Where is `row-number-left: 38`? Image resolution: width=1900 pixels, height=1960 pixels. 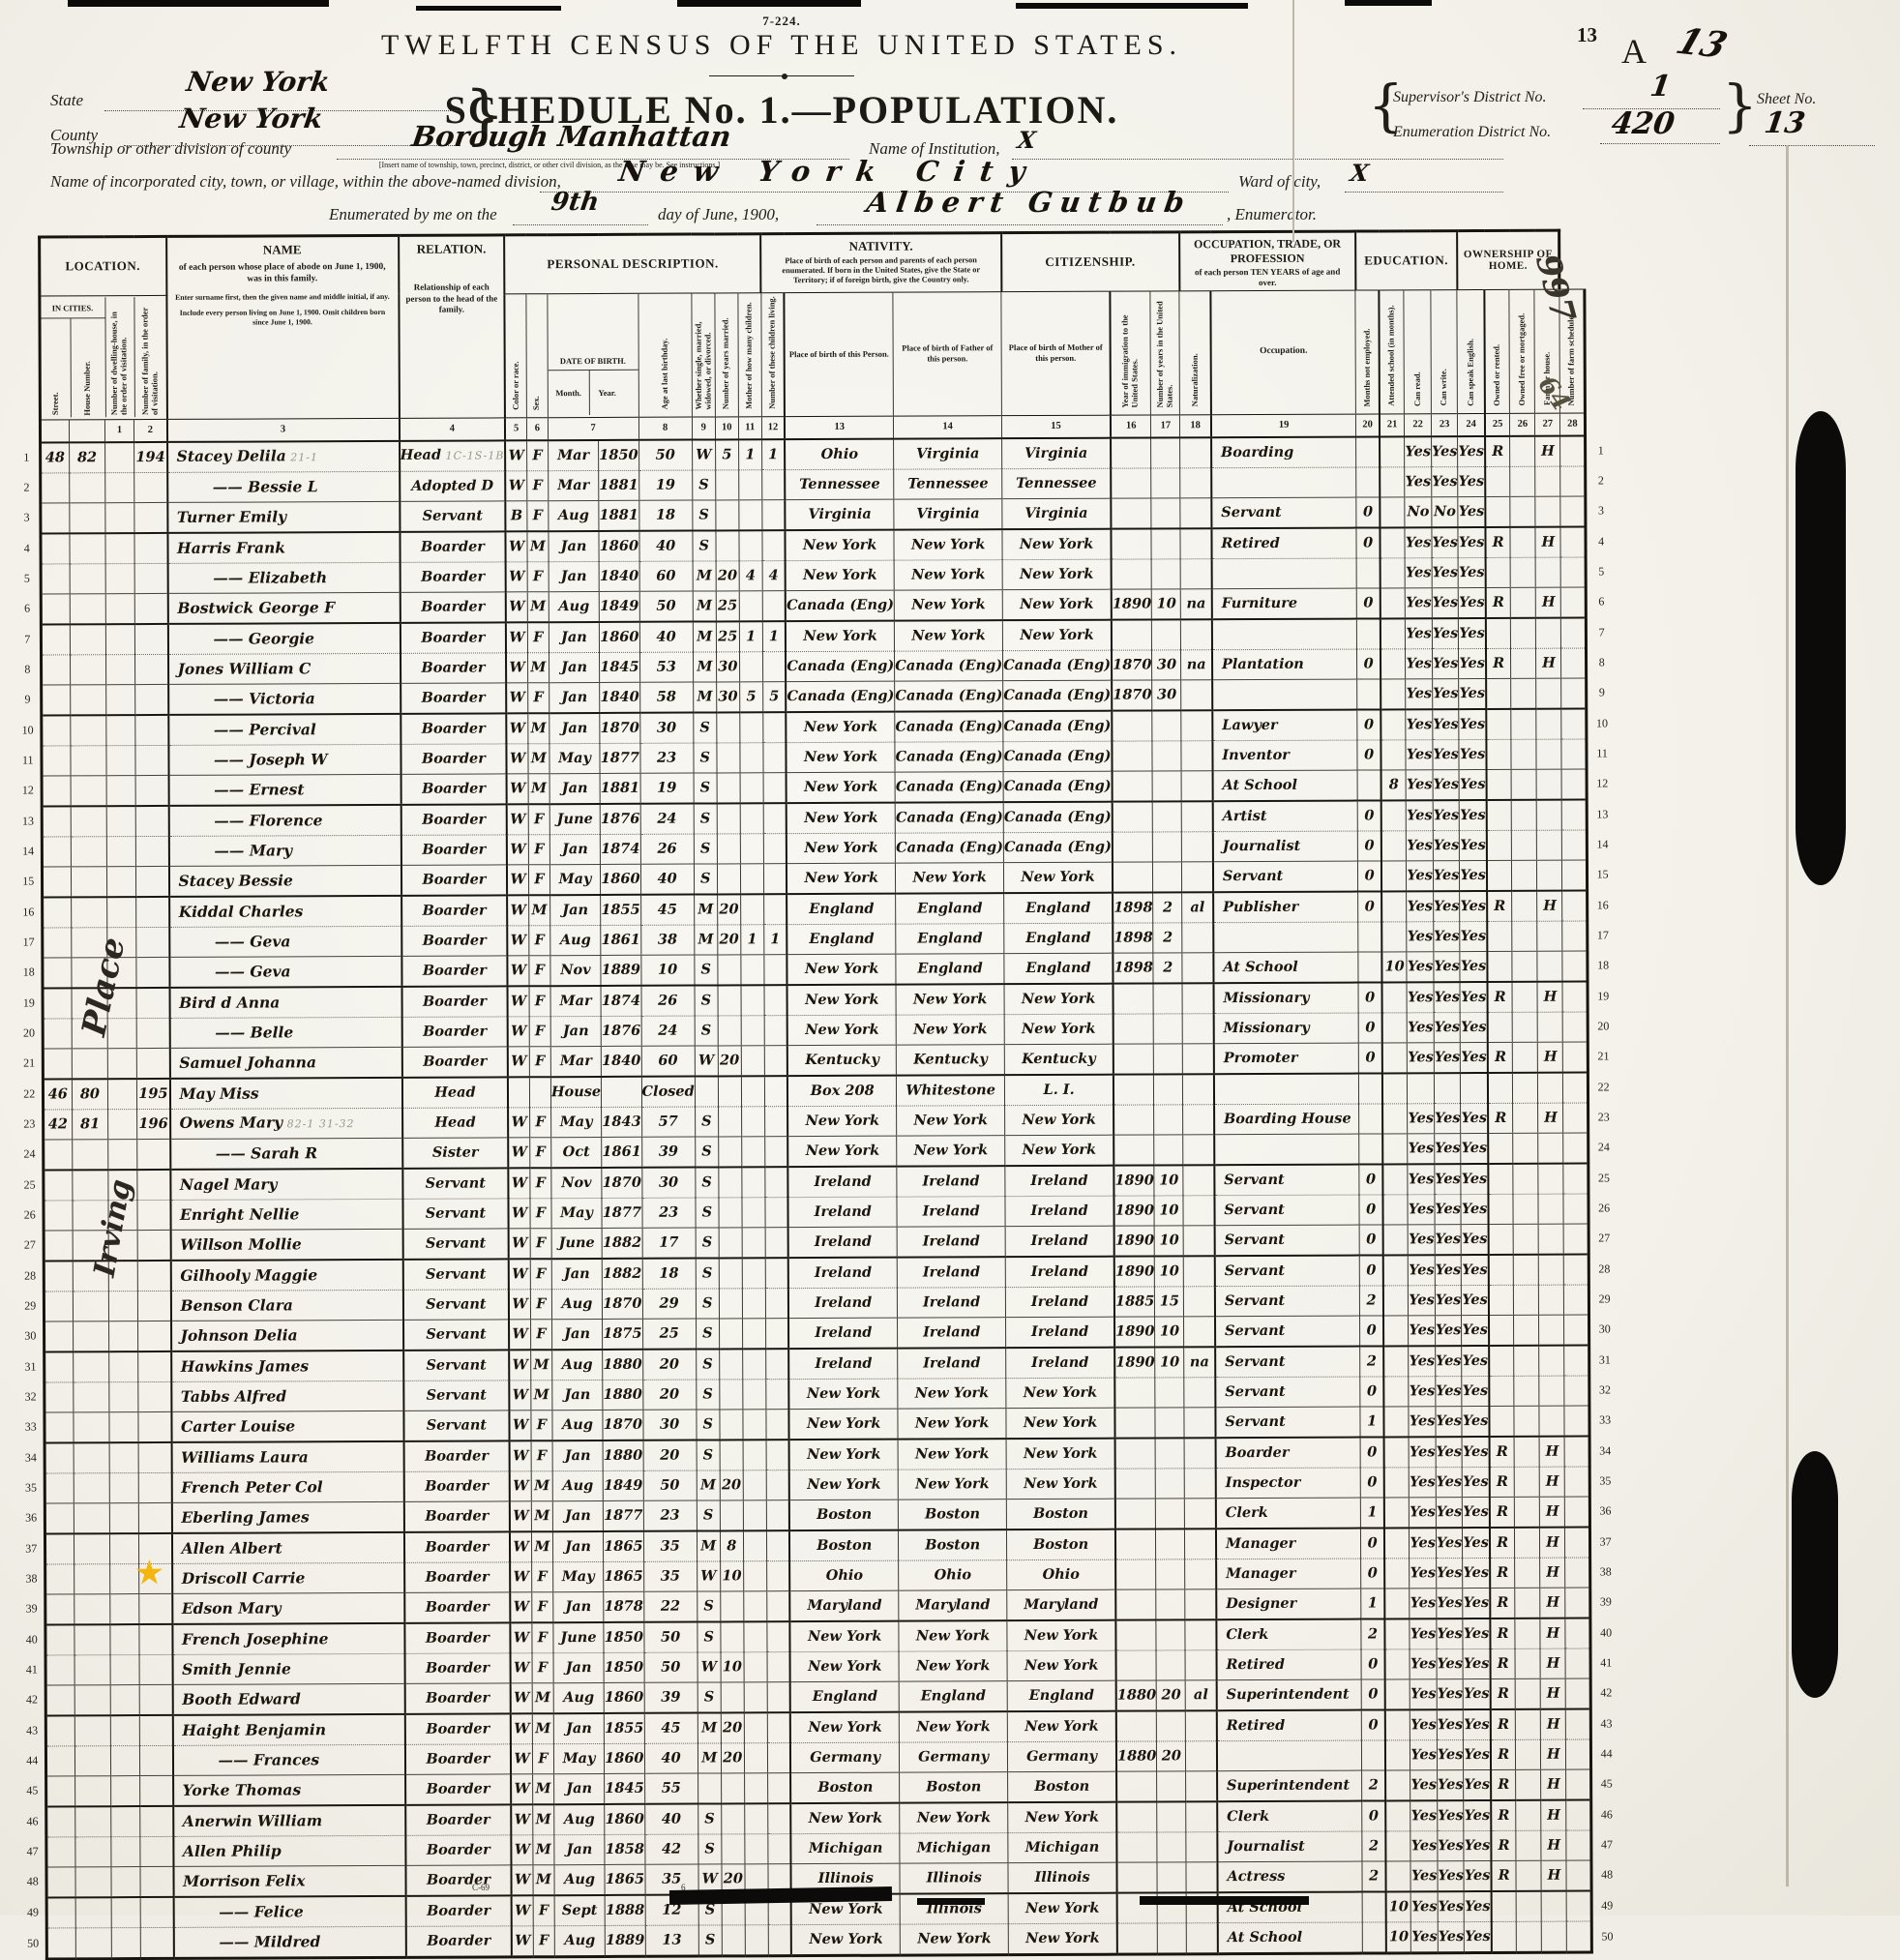 row-number-left: 38 is located at coordinates (31, 1578).